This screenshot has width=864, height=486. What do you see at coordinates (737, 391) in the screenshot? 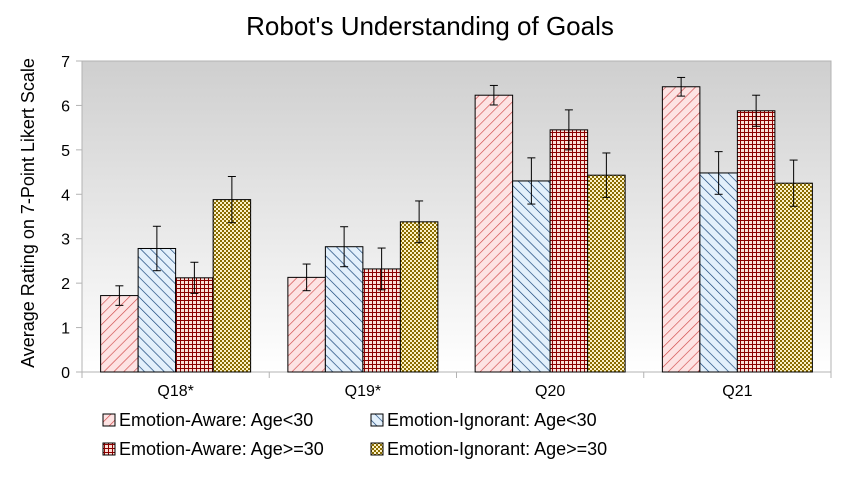
I see `x-tick-label: Q21` at bounding box center [737, 391].